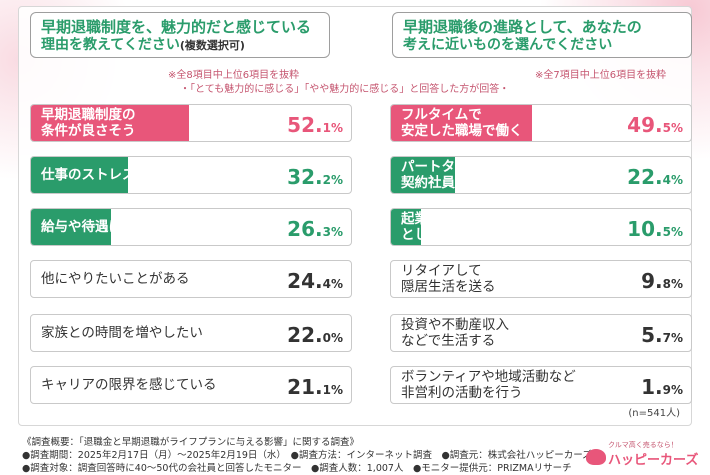  What do you see at coordinates (596, 457) in the screenshot?
I see `car-logo-icon` at bounding box center [596, 457].